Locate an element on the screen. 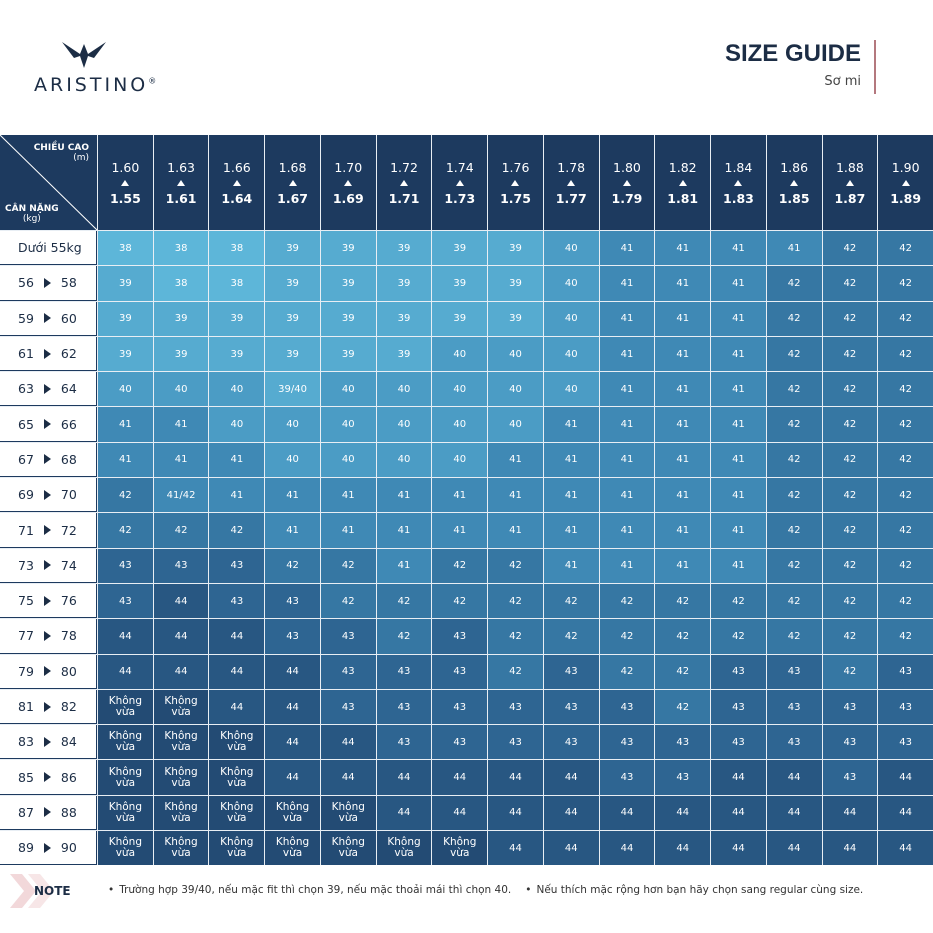 The width and height of the screenshot is (933, 933). height-max: 1.70 is located at coordinates (348, 167).